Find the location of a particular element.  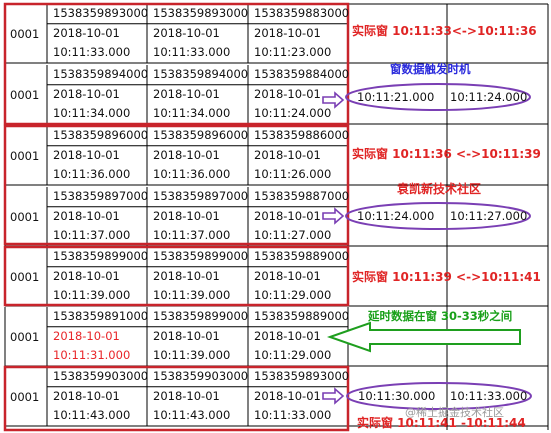

trigger-range-ellipse is located at coordinates (438, 97).